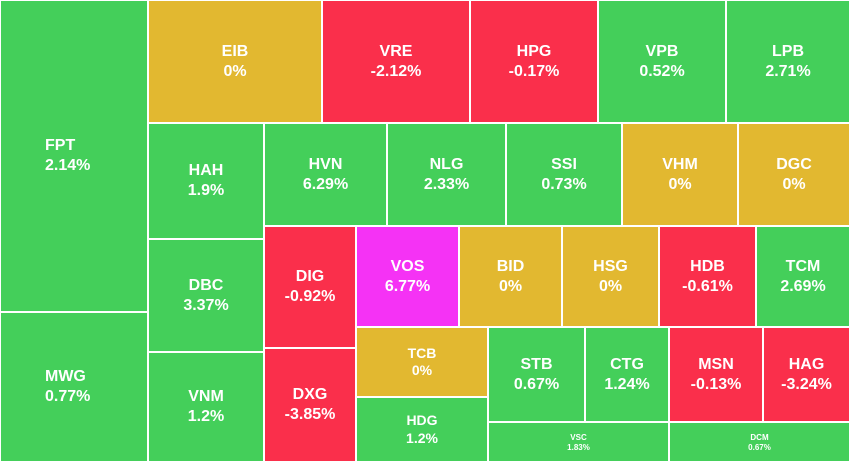 This screenshot has width=850, height=462. I want to click on treemap-tile-dig: DIG -0.92%, so click(310, 287).